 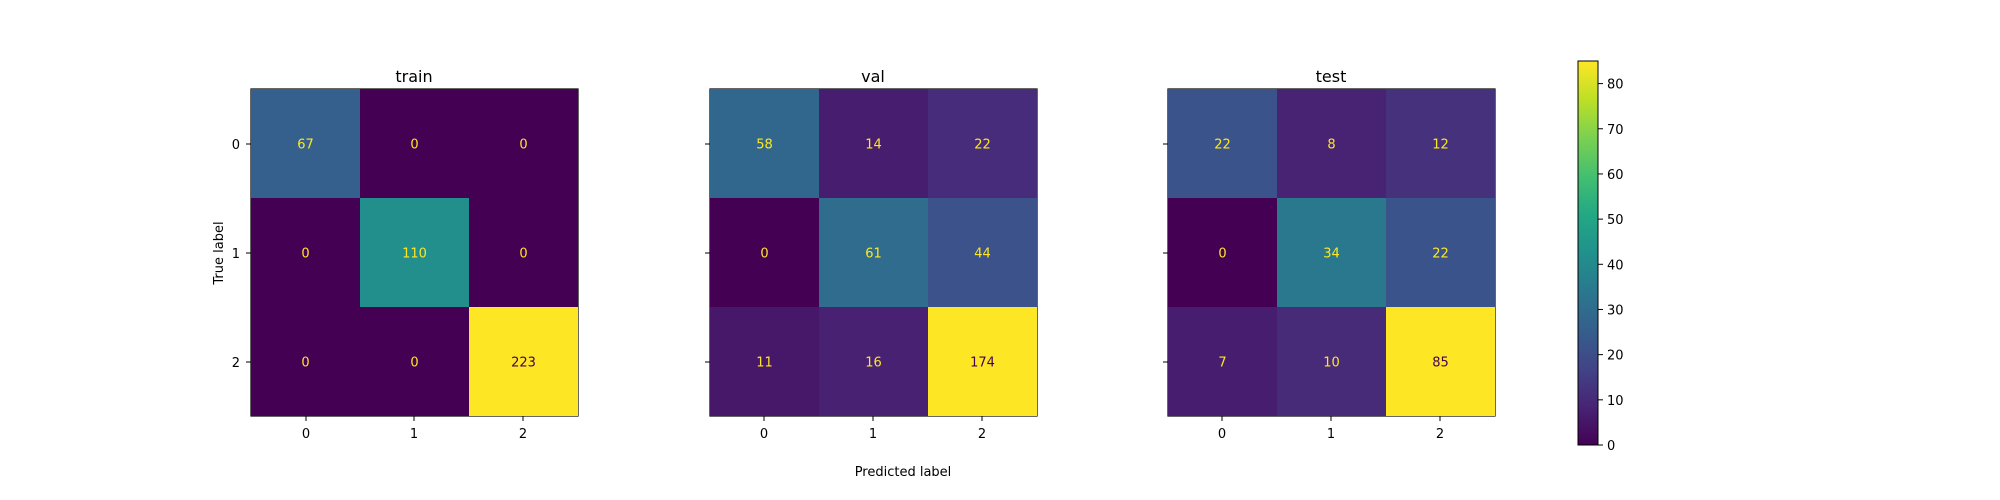 I want to click on train-cell-value-0-2: 0, so click(x=523, y=145).